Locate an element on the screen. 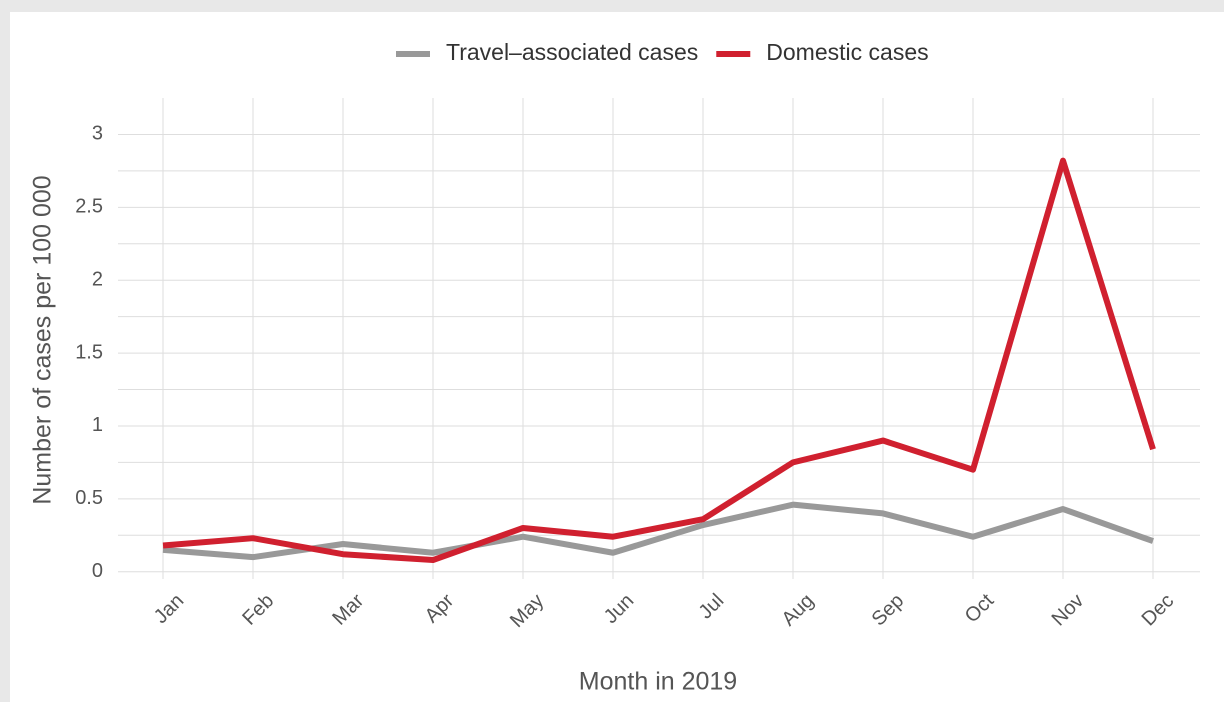 The height and width of the screenshot is (702, 1224). y-axis-title: Number of cases per 100 000 is located at coordinates (43, 339).